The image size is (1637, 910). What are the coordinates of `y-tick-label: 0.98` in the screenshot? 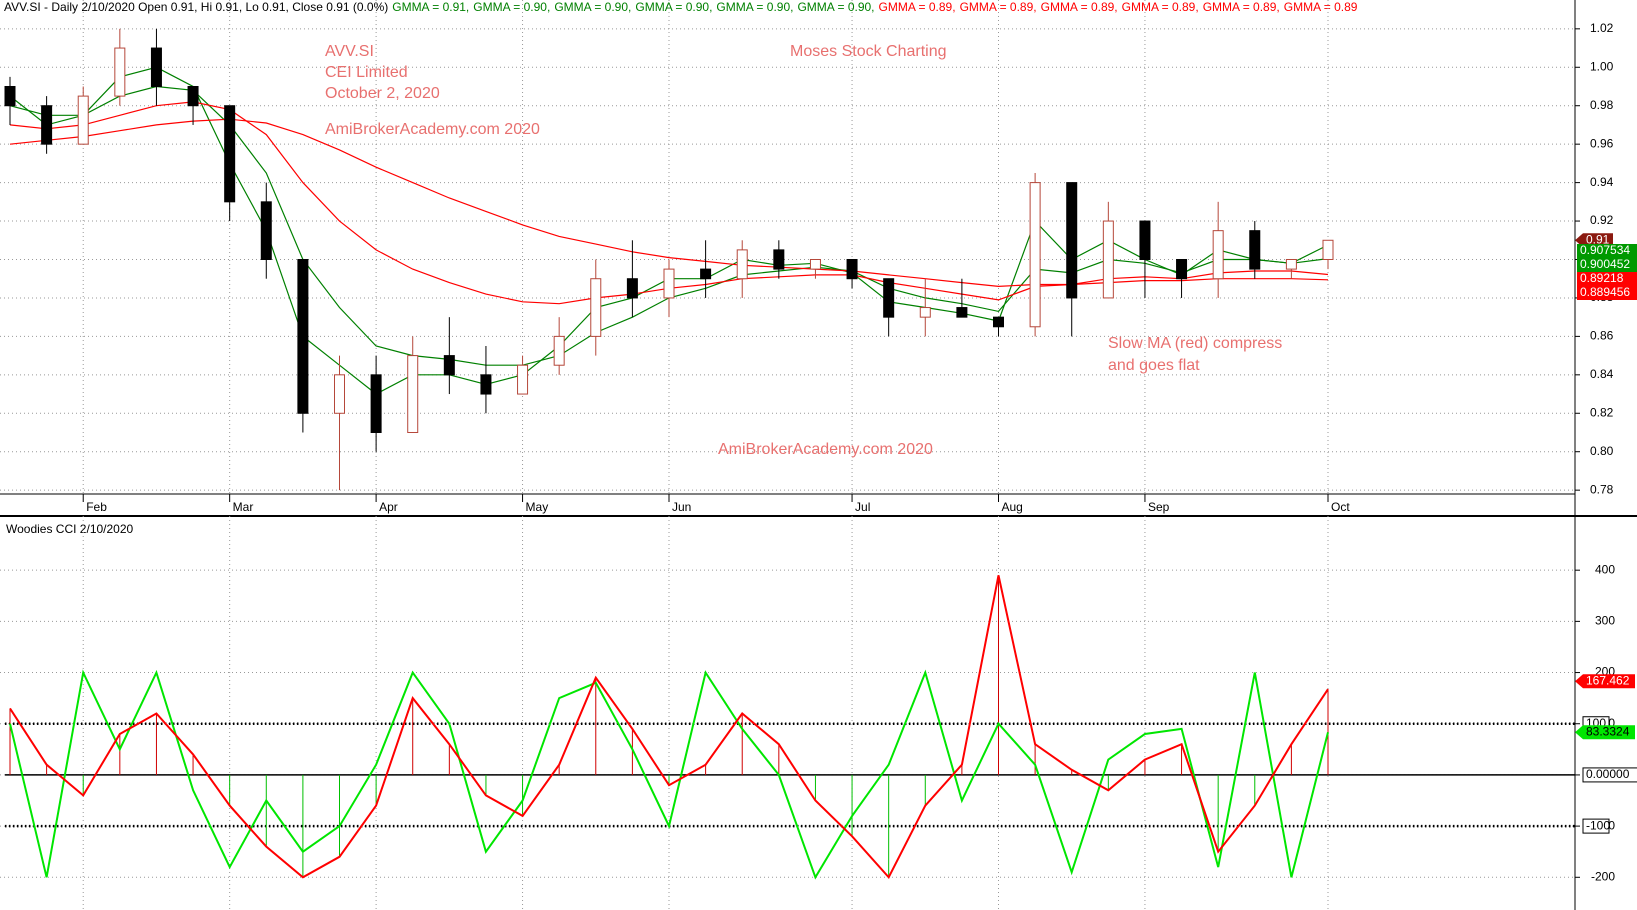 It's located at (1602, 105).